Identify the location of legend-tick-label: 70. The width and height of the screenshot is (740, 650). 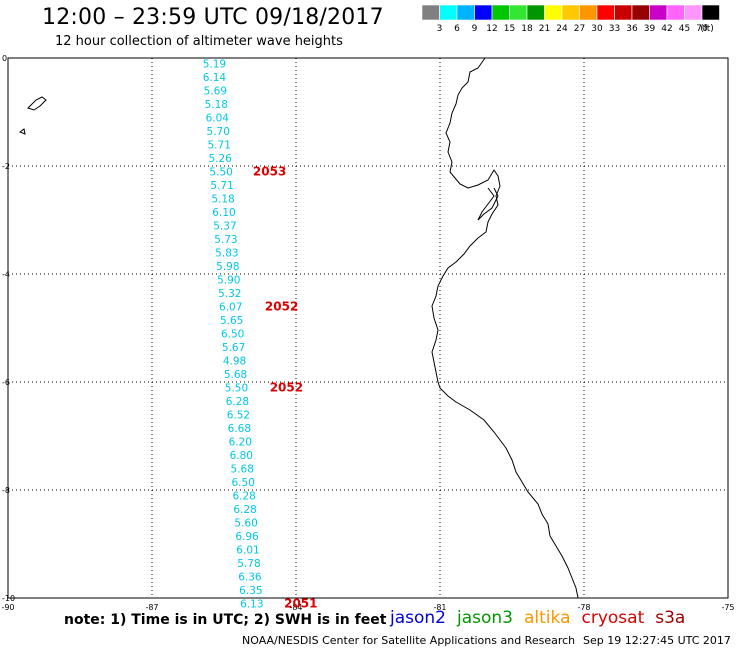
(702, 29).